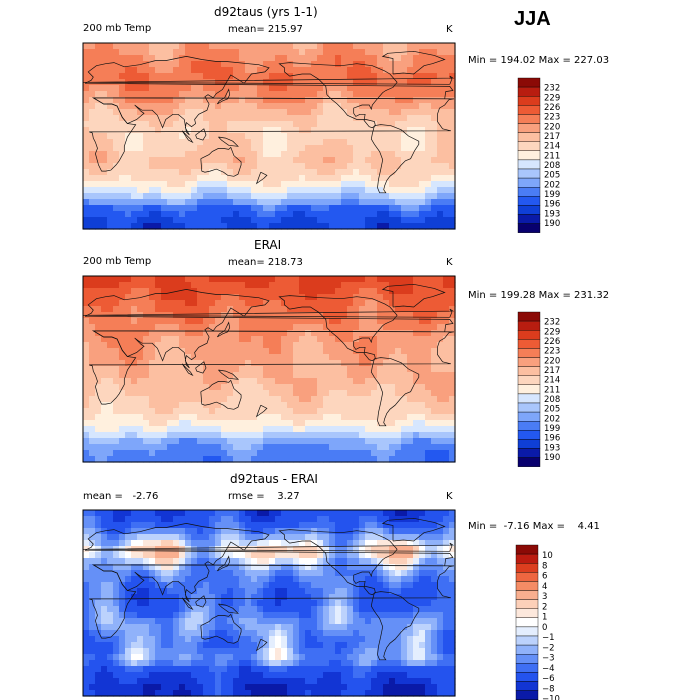  Describe the element at coordinates (552, 332) in the screenshot. I see `colorbar-tick-label: 229` at that location.